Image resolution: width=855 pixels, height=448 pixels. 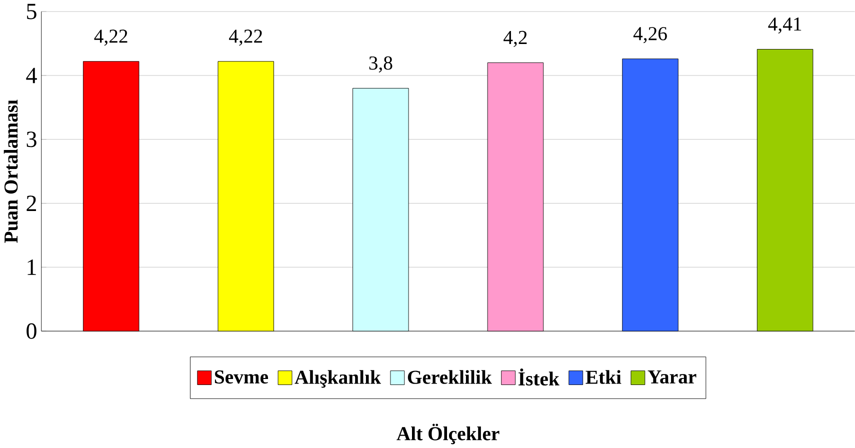 What do you see at coordinates (31, 331) in the screenshot?
I see `y-tick-label: 0` at bounding box center [31, 331].